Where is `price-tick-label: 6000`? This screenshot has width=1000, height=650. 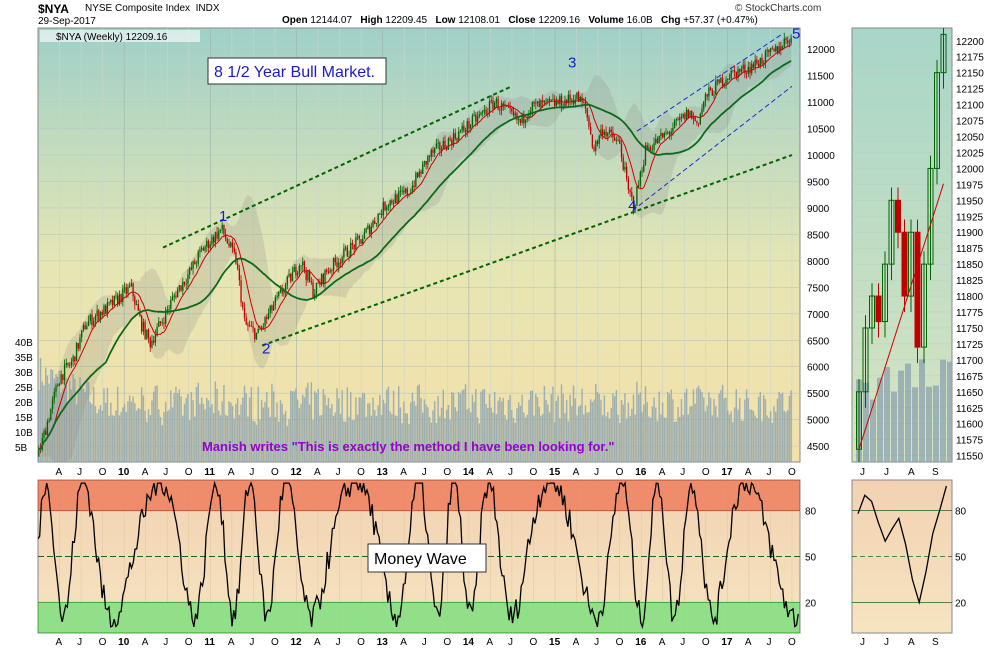
price-tick-label: 6000 is located at coordinates (818, 368).